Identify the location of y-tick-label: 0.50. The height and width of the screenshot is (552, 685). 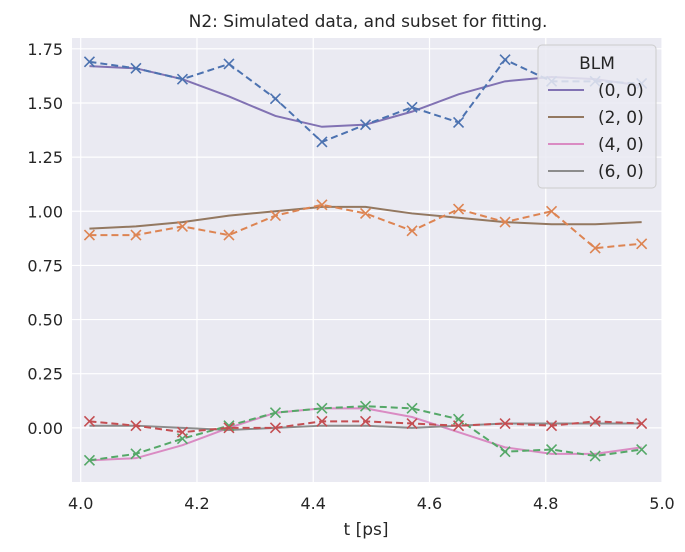
(45, 320).